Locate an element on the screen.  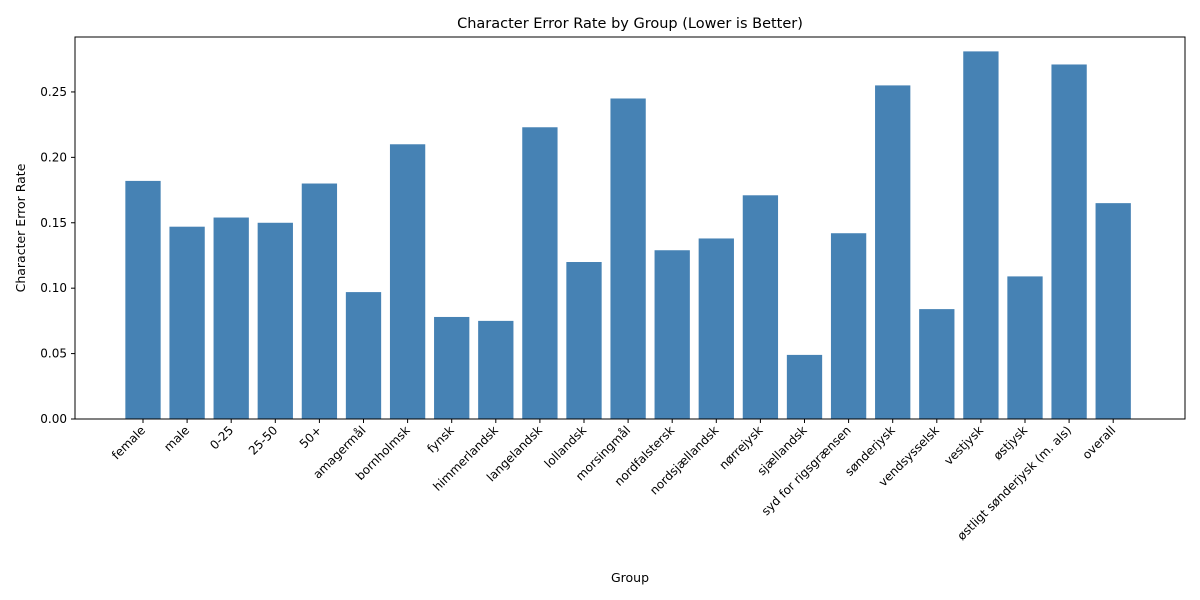
y-tick-label: 0.15 is located at coordinates (53, 223).